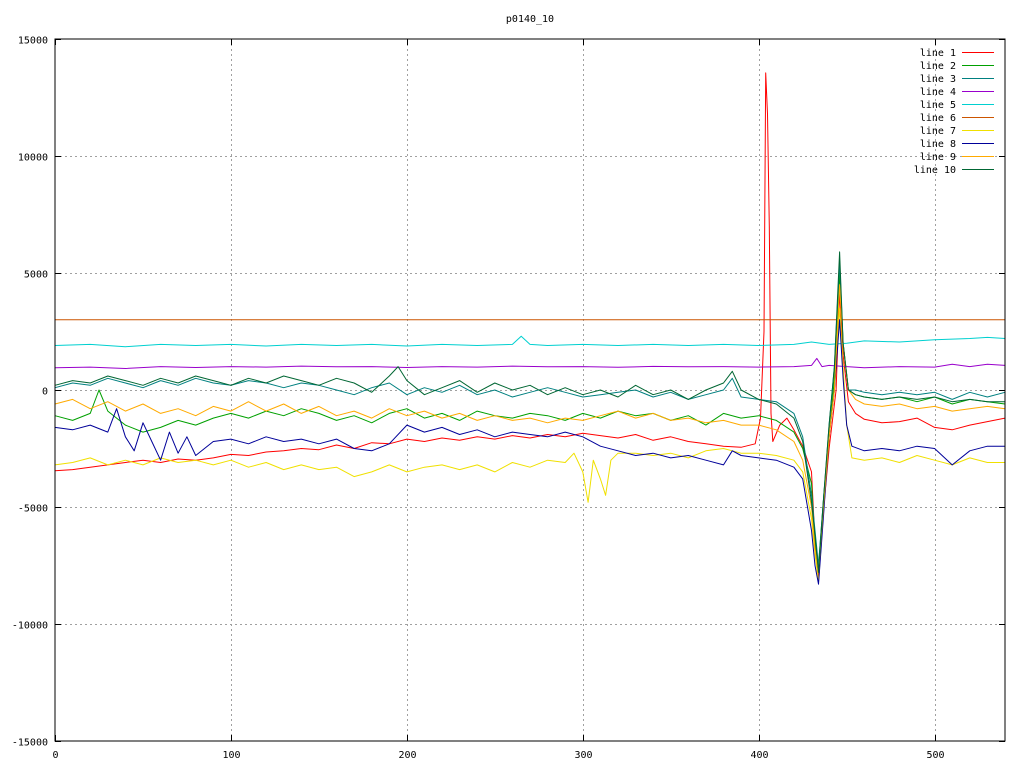  Describe the element at coordinates (938, 144) in the screenshot. I see `legend-label: line 8` at that location.